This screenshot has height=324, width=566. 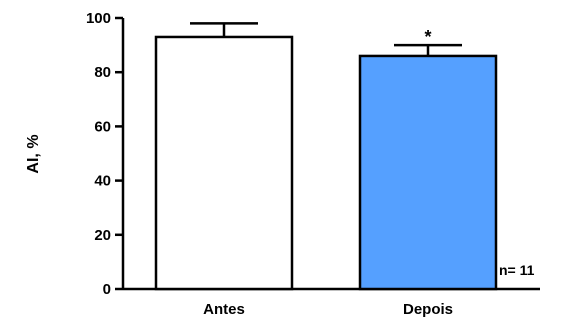 What do you see at coordinates (102, 235) in the screenshot?
I see `y-tick-label: 20` at bounding box center [102, 235].